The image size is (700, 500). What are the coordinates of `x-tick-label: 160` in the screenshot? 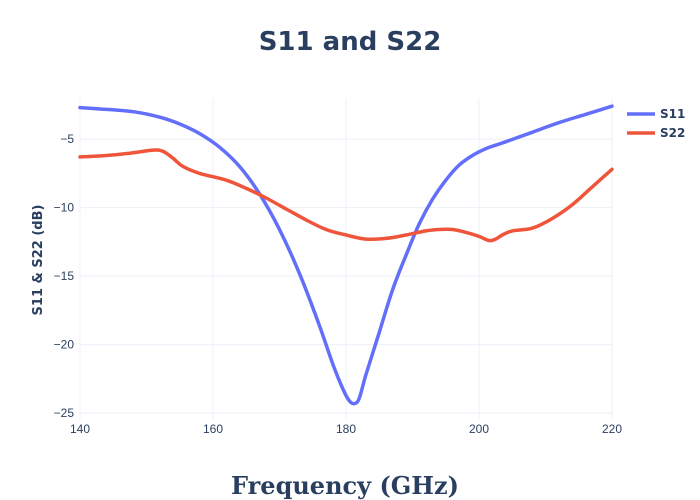 It's located at (213, 429).